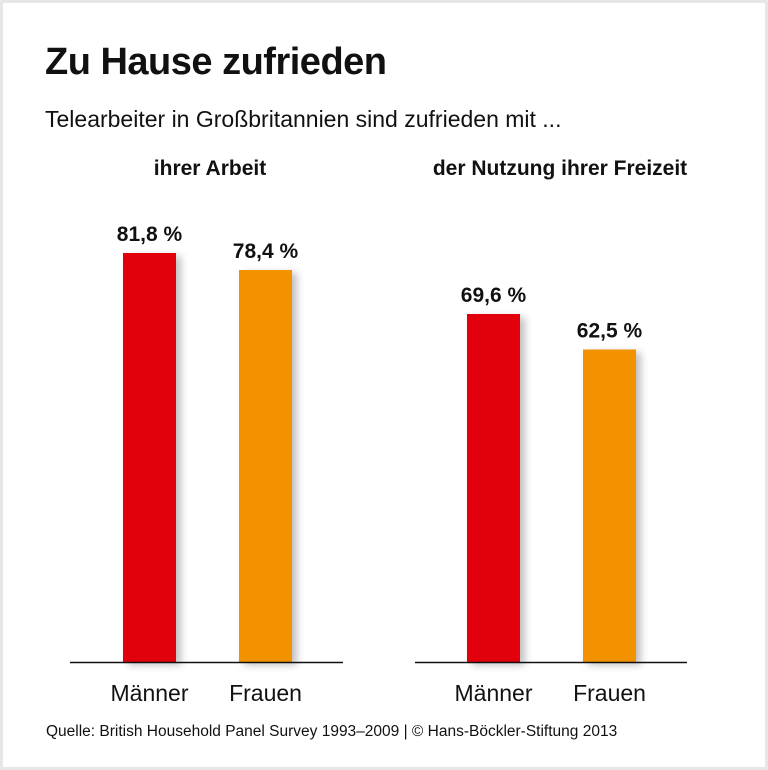  What do you see at coordinates (266, 251) in the screenshot?
I see `value-label: 78,4 %` at bounding box center [266, 251].